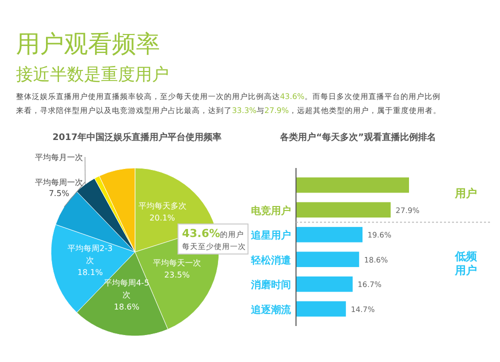 This screenshot has width=500, height=362. What do you see at coordinates (88, 44) in the screenshot?
I see `text: 用户观看频率` at bounding box center [88, 44].